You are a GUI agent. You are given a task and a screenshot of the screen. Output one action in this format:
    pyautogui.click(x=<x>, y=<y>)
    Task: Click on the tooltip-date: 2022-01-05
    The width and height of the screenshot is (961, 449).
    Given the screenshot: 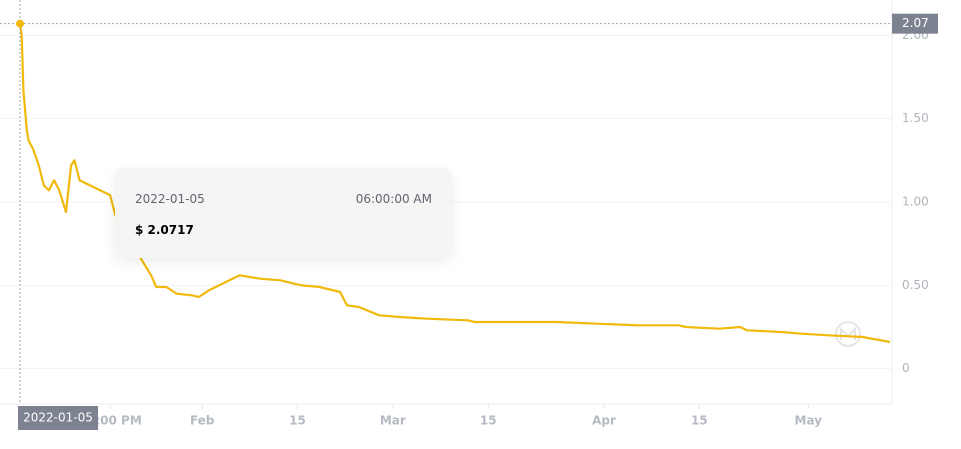 What is the action you would take?
    pyautogui.click(x=170, y=199)
    